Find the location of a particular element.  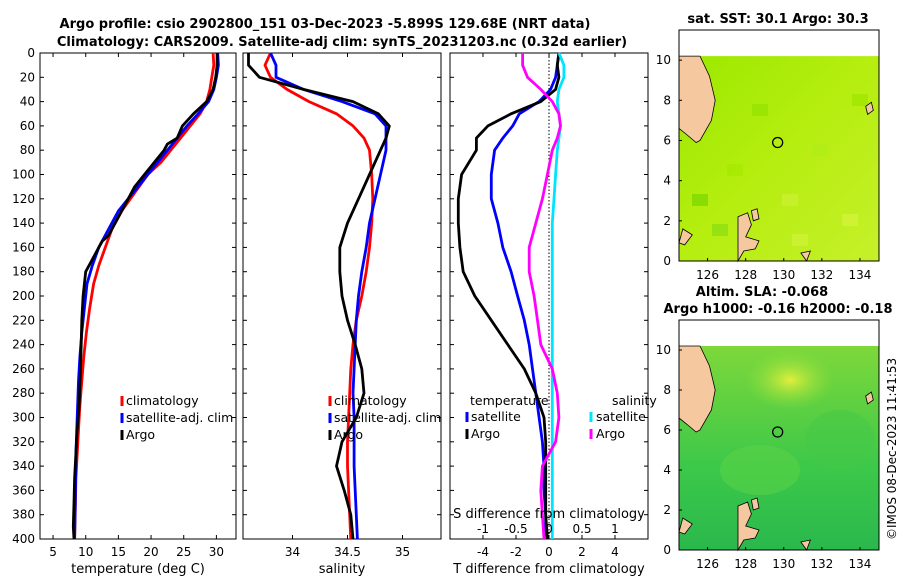

y-tick-label: 300 is located at coordinates (23, 418).